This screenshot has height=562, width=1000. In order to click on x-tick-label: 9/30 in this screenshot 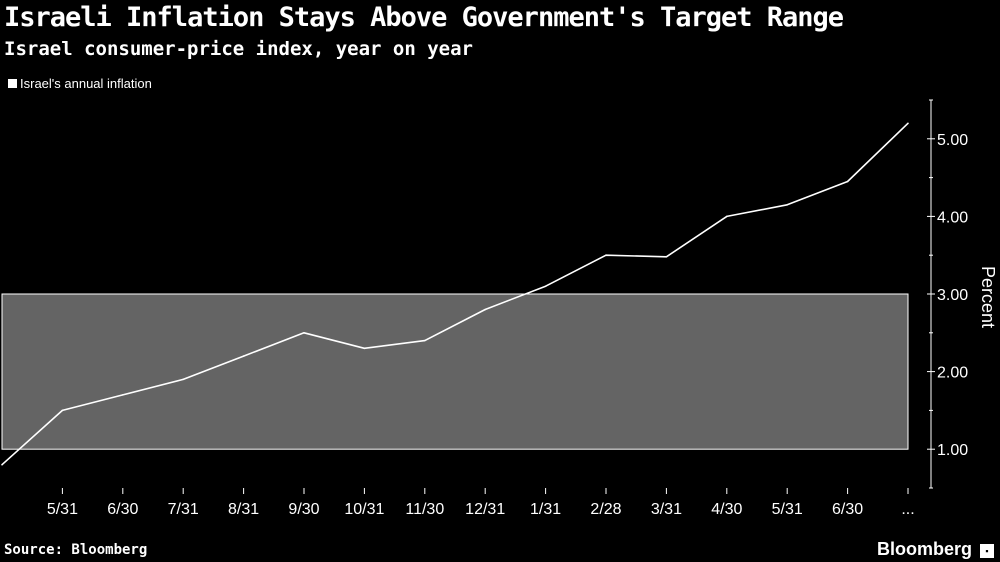, I will do `click(303, 509)`.